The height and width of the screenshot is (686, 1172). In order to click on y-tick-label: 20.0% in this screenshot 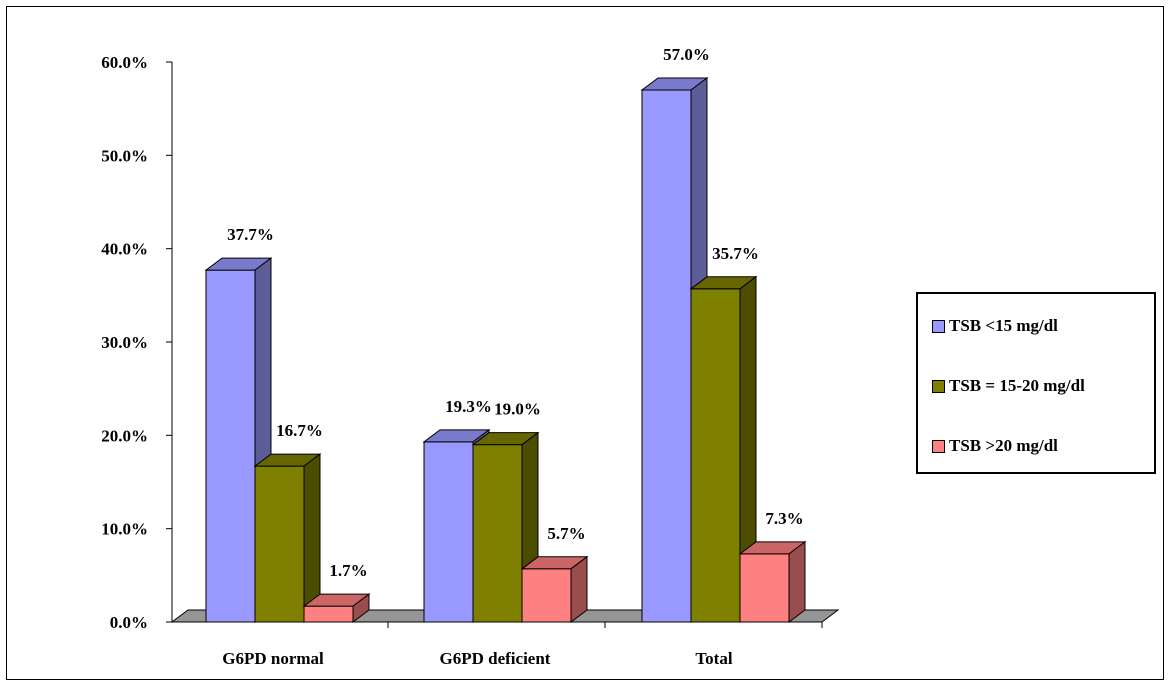, I will do `click(124, 435)`.